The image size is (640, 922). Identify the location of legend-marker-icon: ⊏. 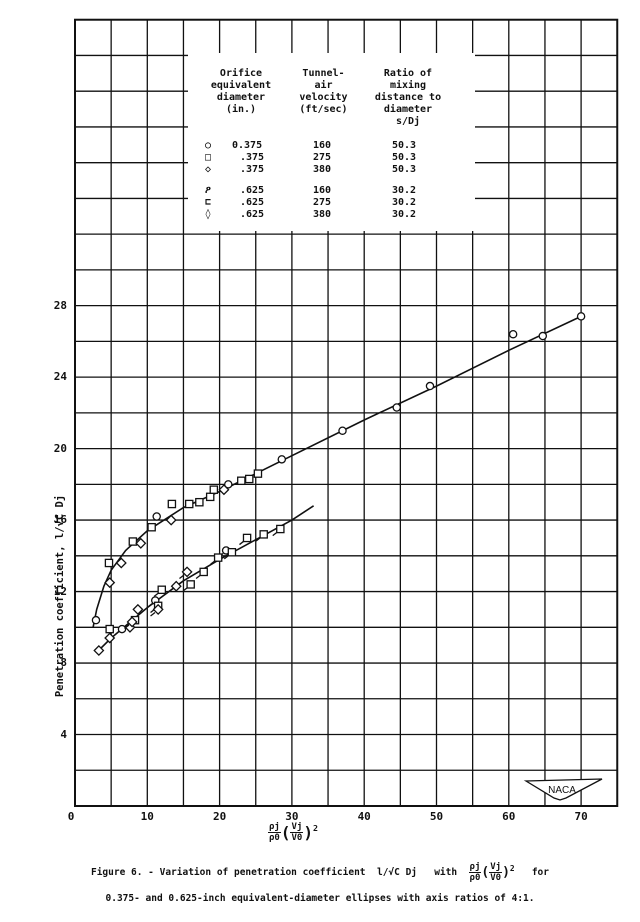
(208, 202).